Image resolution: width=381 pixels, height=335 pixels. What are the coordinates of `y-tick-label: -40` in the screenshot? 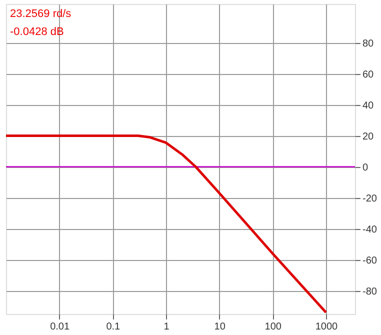 It's located at (370, 230).